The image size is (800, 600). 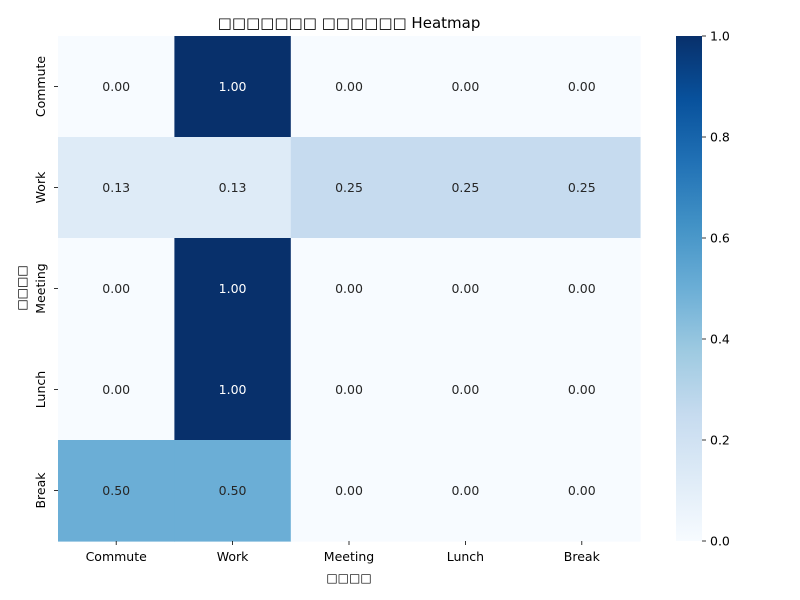 I want to click on colorbar-tick-label: 0.2, so click(x=720, y=440).